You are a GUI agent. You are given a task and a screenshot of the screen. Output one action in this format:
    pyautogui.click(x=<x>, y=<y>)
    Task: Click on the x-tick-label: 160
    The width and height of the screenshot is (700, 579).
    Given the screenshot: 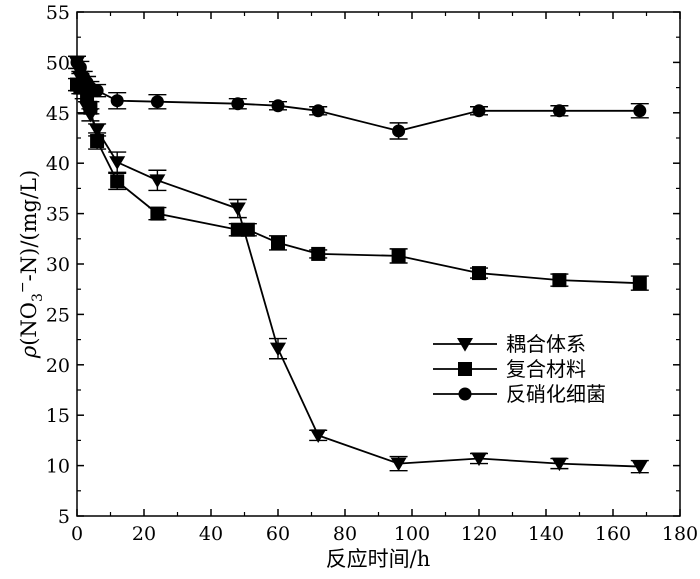 What is the action you would take?
    pyautogui.click(x=613, y=534)
    